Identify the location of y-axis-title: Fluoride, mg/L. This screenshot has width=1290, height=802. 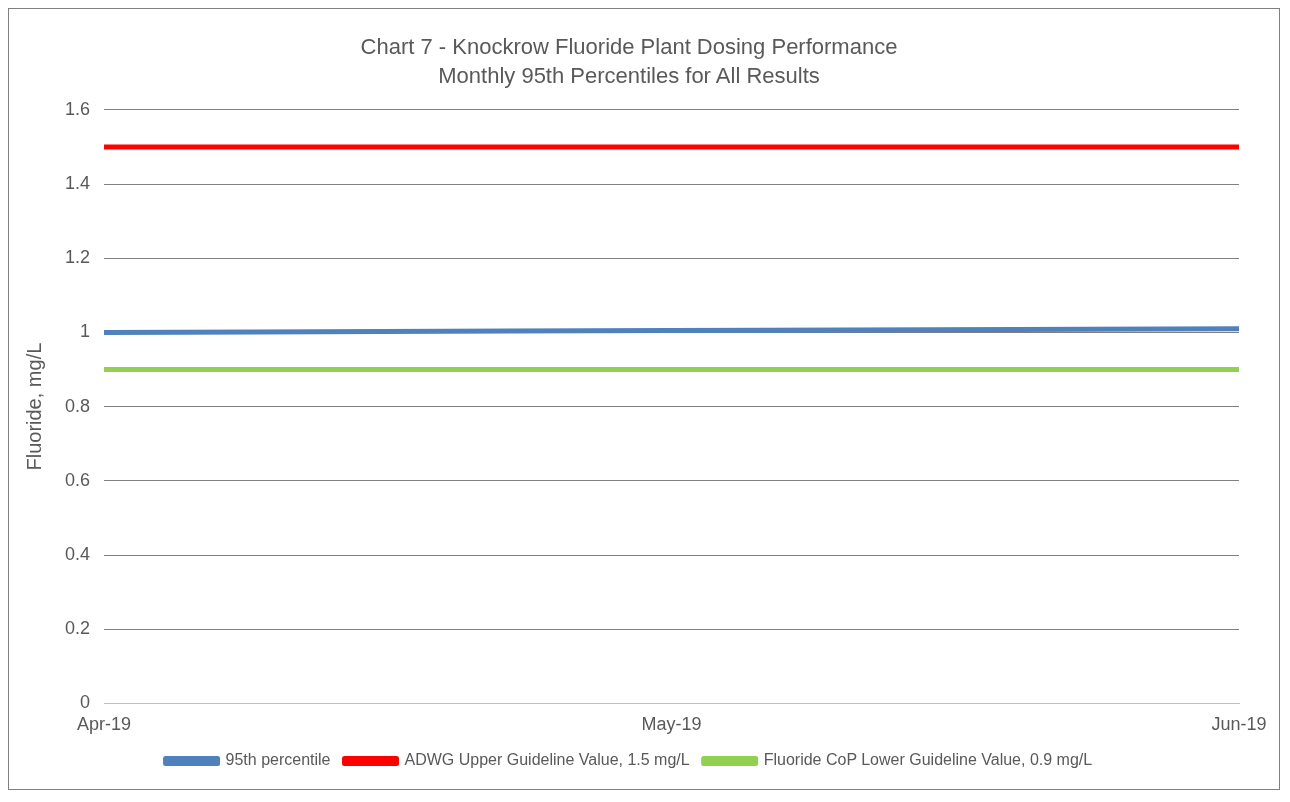
(33, 406).